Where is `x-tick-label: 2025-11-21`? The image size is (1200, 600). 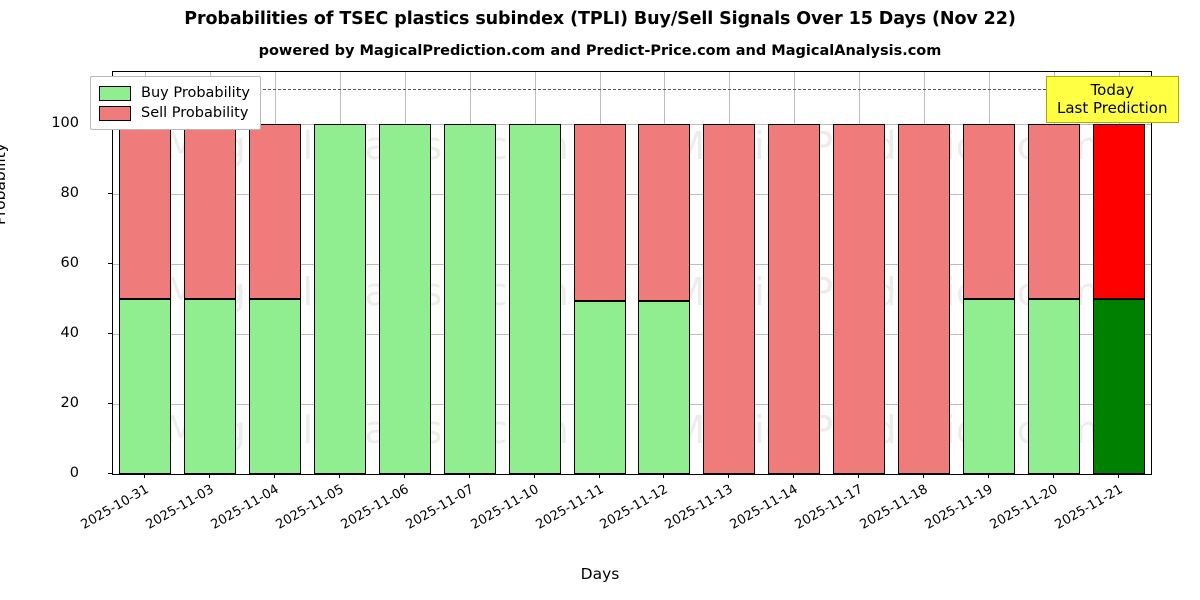
x-tick-label: 2025-11-21 is located at coordinates (1089, 507).